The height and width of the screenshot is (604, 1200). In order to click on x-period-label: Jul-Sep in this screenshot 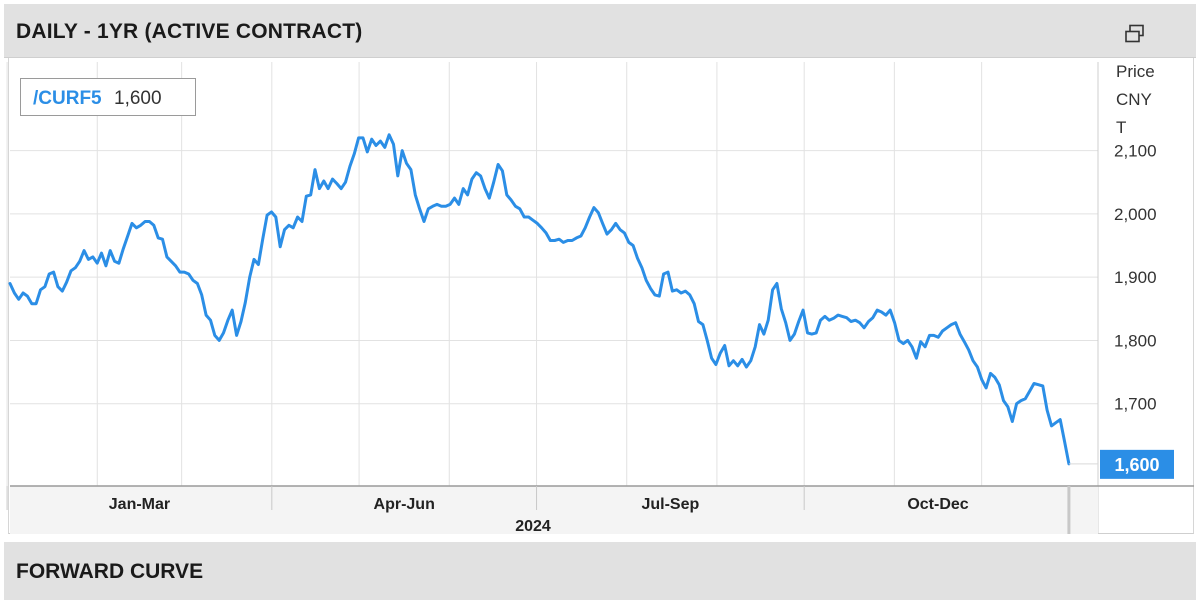, I will do `click(670, 504)`.